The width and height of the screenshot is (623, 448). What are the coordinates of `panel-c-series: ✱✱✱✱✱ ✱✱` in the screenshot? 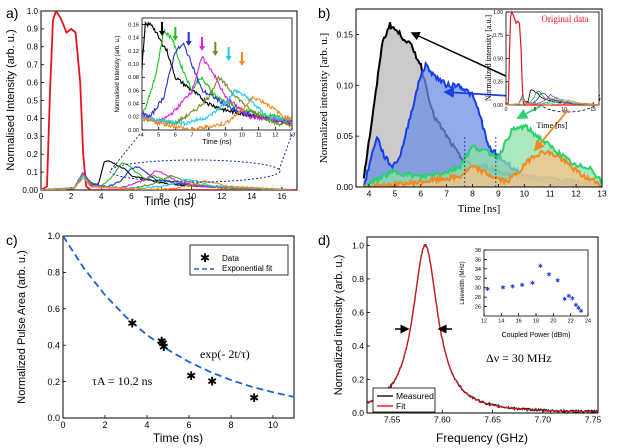 It's located at (178, 320).